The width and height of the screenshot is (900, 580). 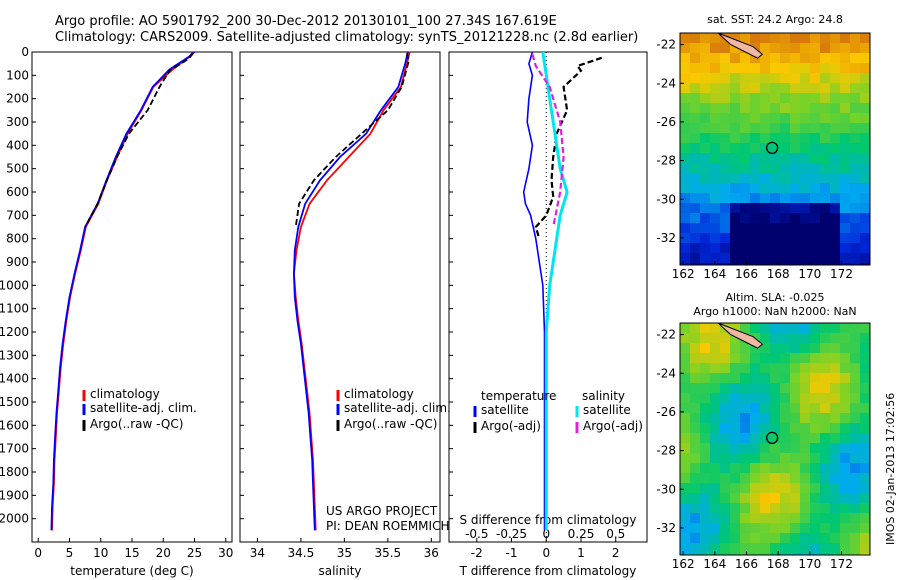 I want to click on depth-tick-label: 1900, so click(x=14, y=495).